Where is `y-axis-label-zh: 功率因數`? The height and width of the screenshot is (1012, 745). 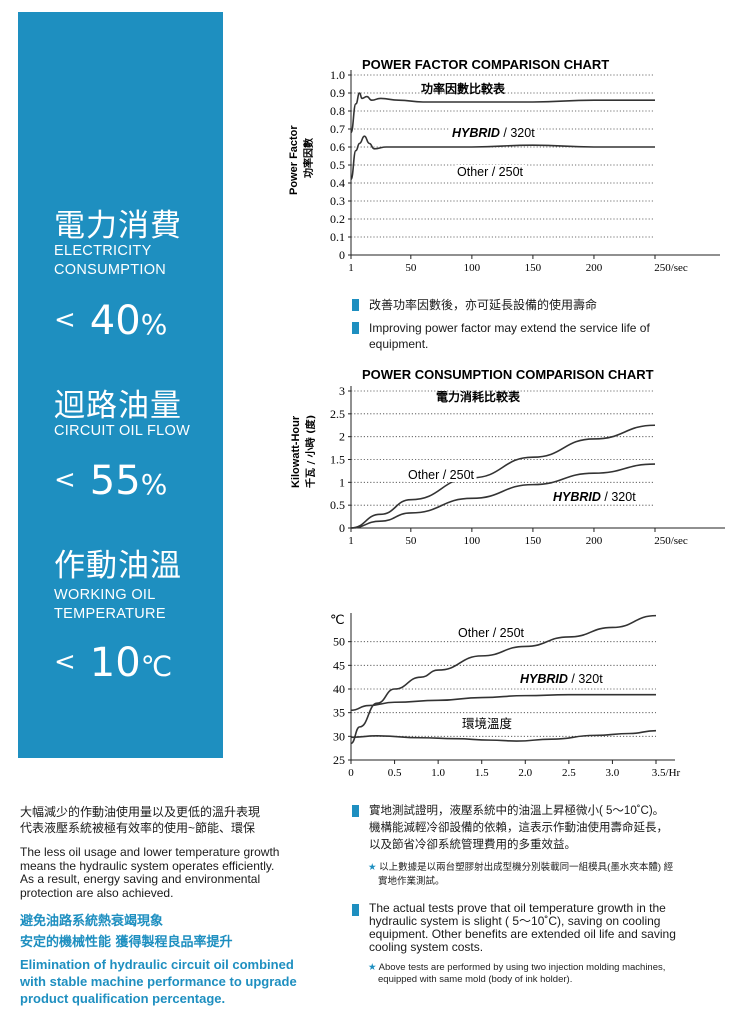 y-axis-label-zh: 功率因數 is located at coordinates (308, 158).